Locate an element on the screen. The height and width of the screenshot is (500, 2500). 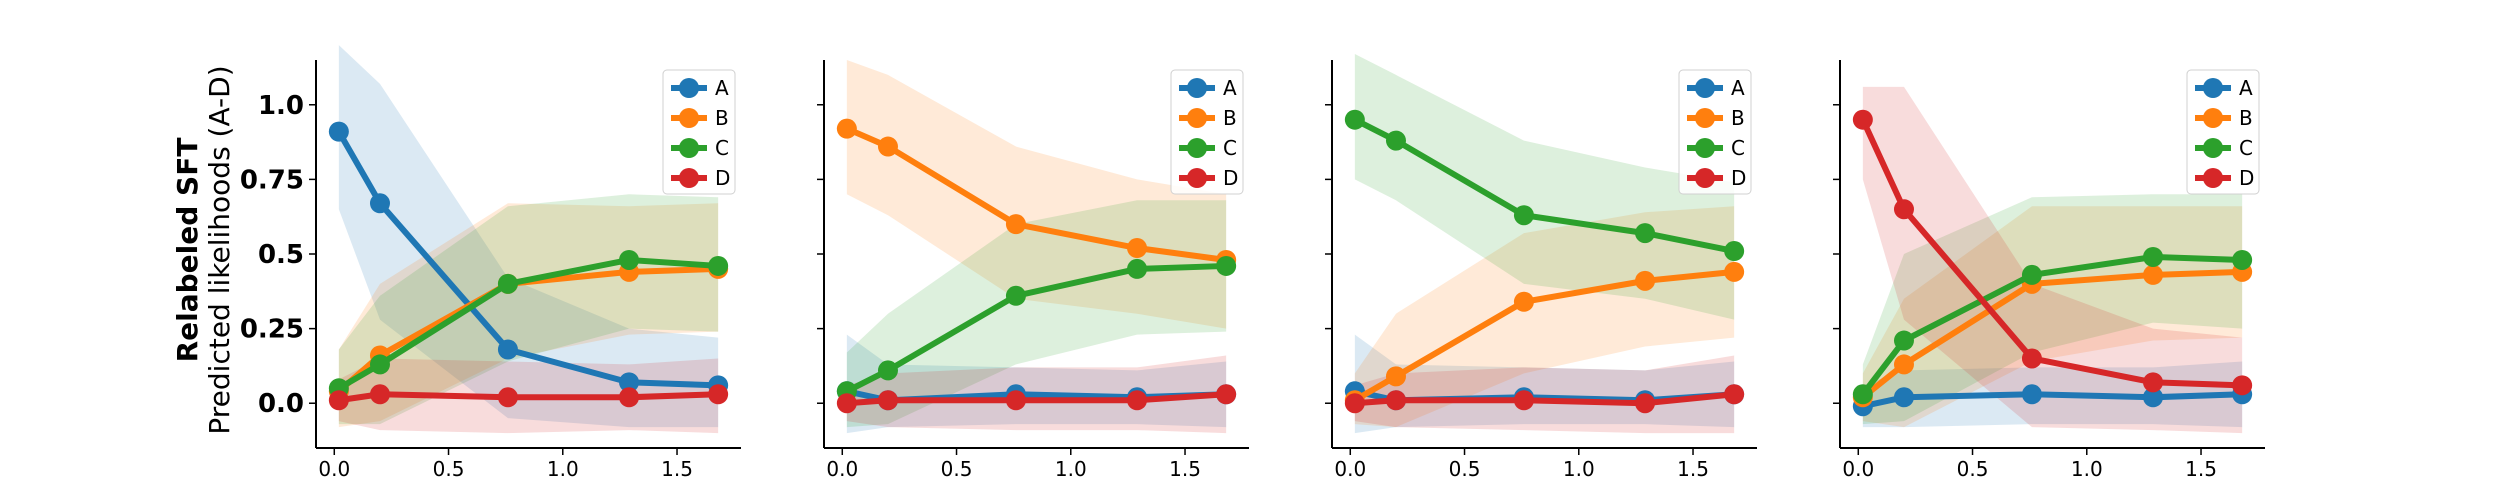
y-axis-label-main: Relabeled SFT is located at coordinates (187, 250).